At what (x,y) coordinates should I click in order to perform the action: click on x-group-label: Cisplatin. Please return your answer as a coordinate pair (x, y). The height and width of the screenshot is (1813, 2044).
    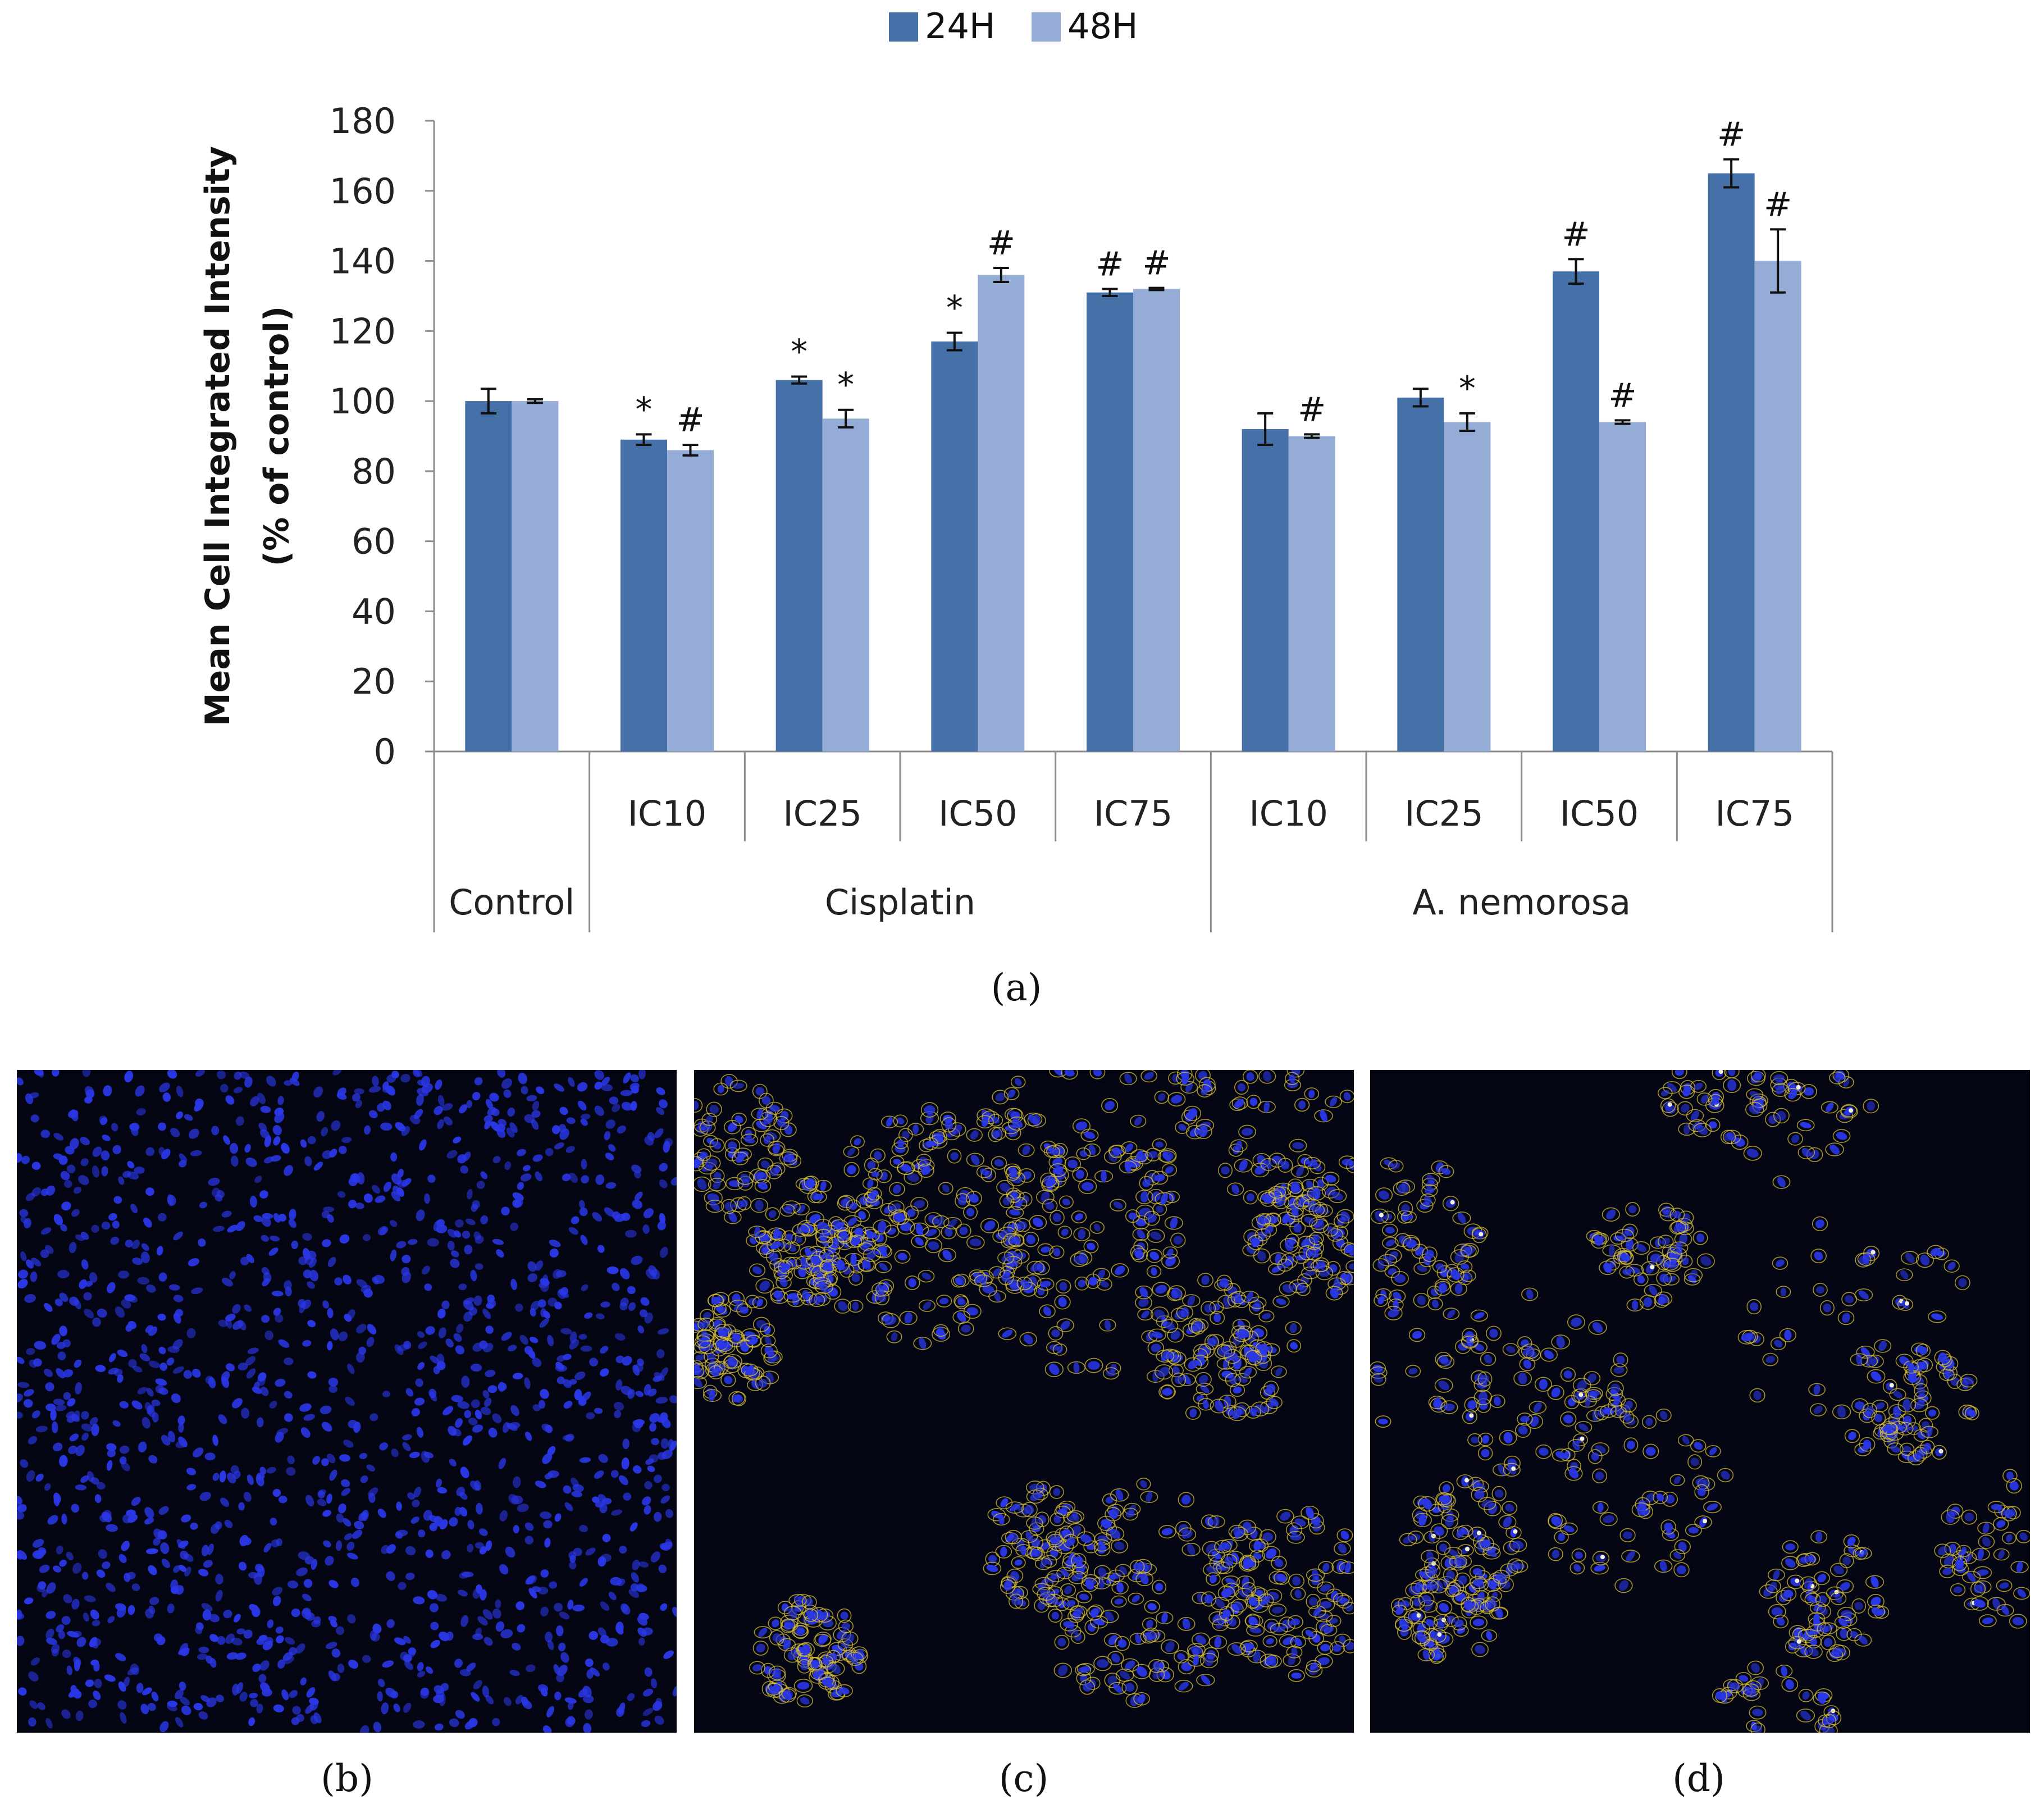
    Looking at the image, I should click on (900, 902).